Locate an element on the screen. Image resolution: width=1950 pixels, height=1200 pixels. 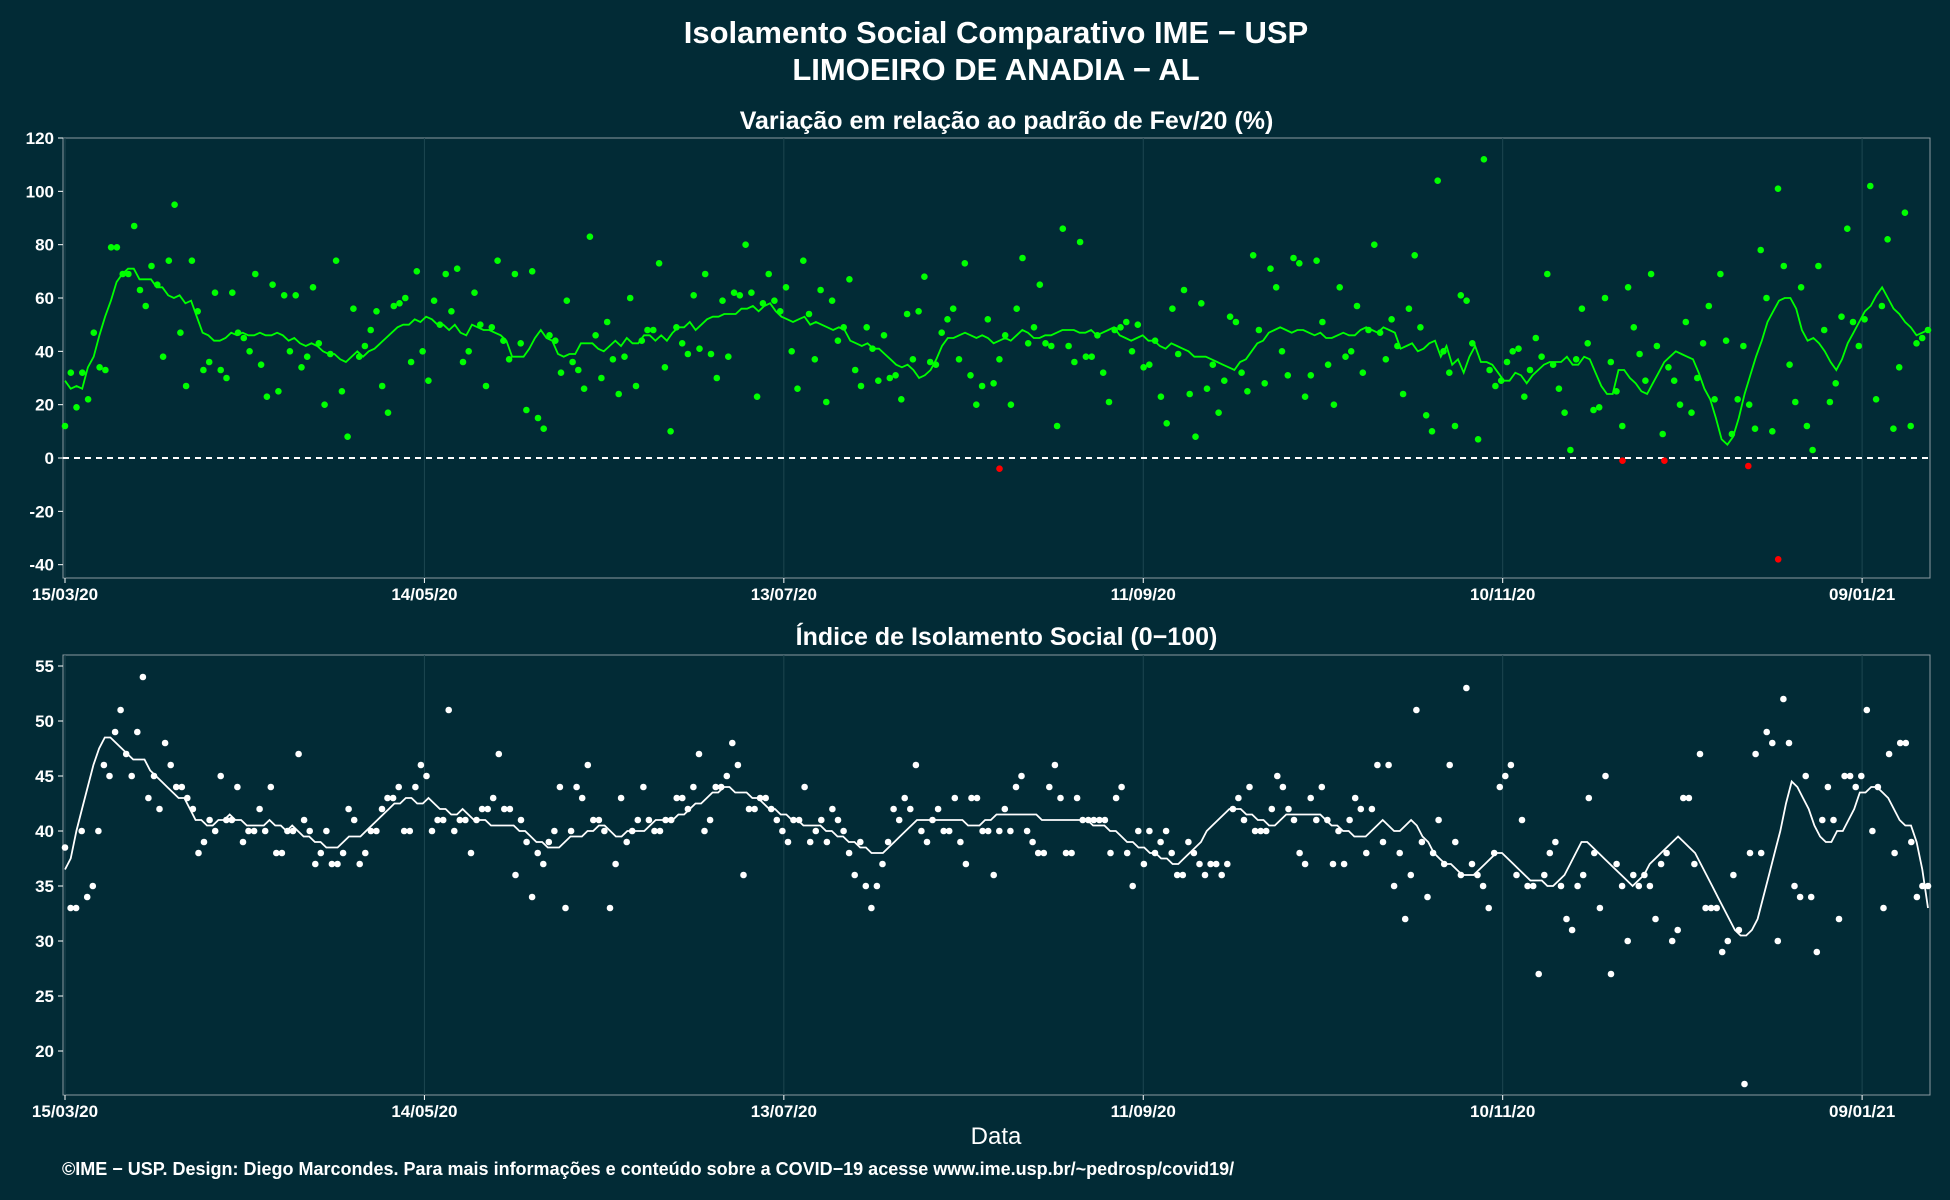
y-tick-label: 45 is located at coordinates (44, 776).